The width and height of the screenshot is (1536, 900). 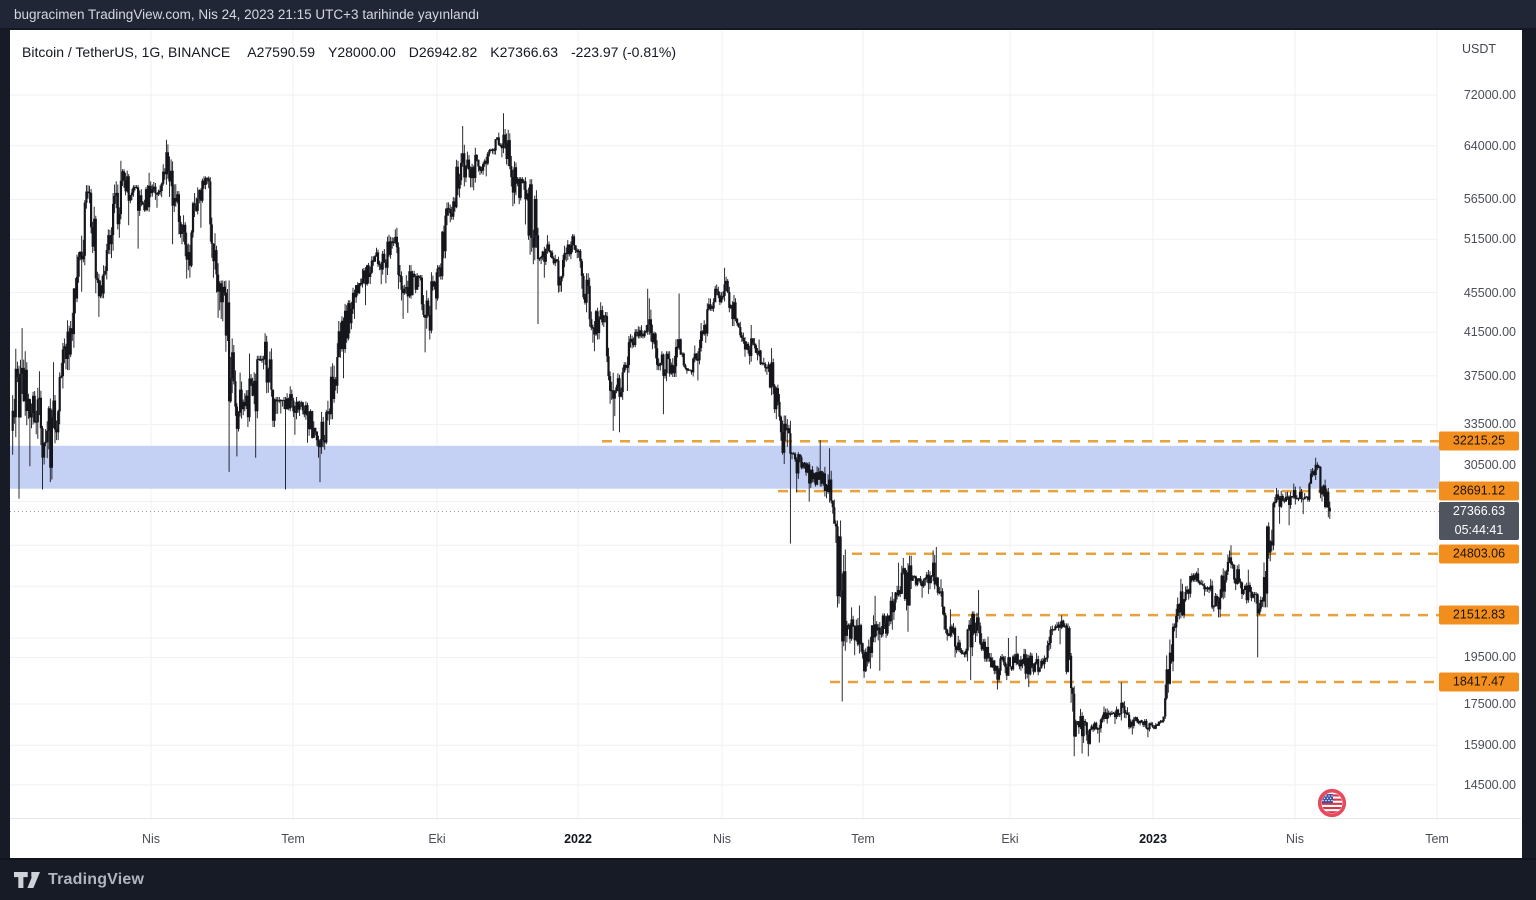 What do you see at coordinates (1489, 239) in the screenshot?
I see `price-tick-label: 51500.00` at bounding box center [1489, 239].